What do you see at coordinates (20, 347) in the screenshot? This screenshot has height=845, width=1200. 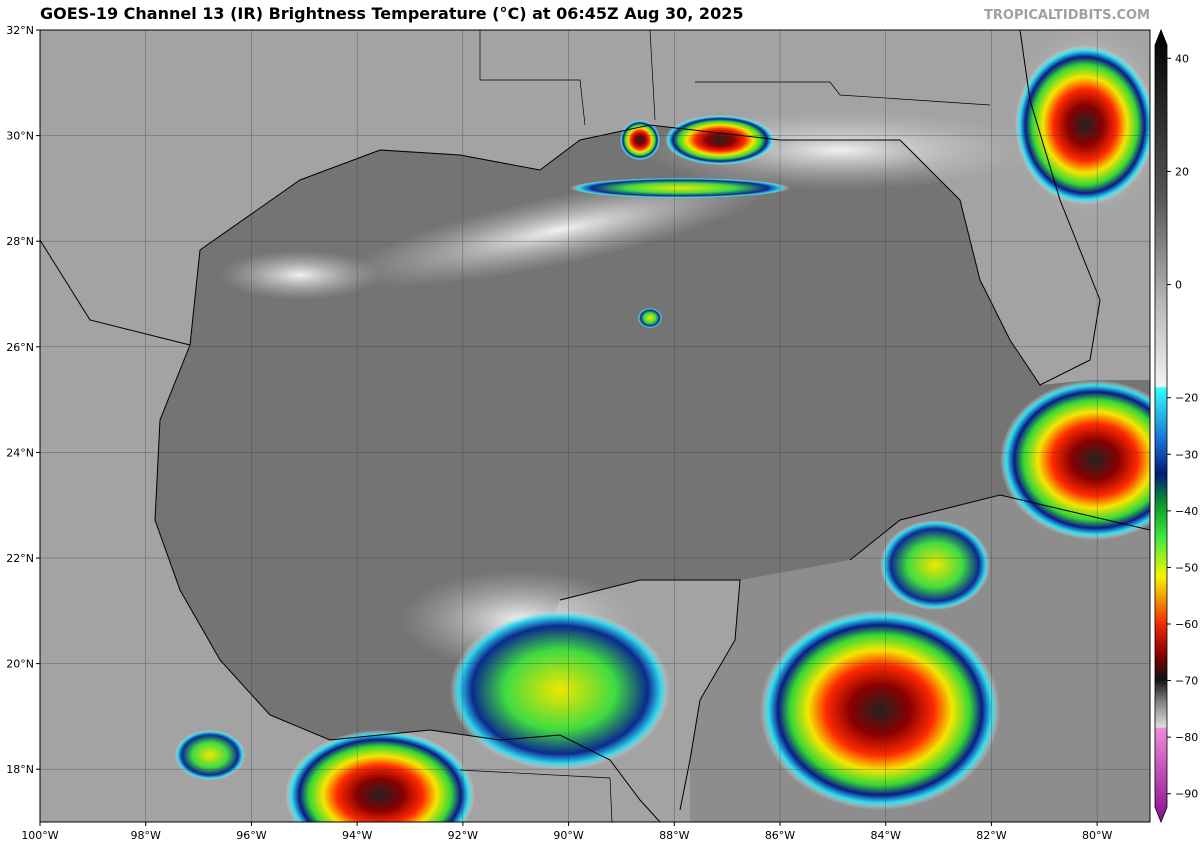 I see `y-tick-label: 26°N` at bounding box center [20, 347].